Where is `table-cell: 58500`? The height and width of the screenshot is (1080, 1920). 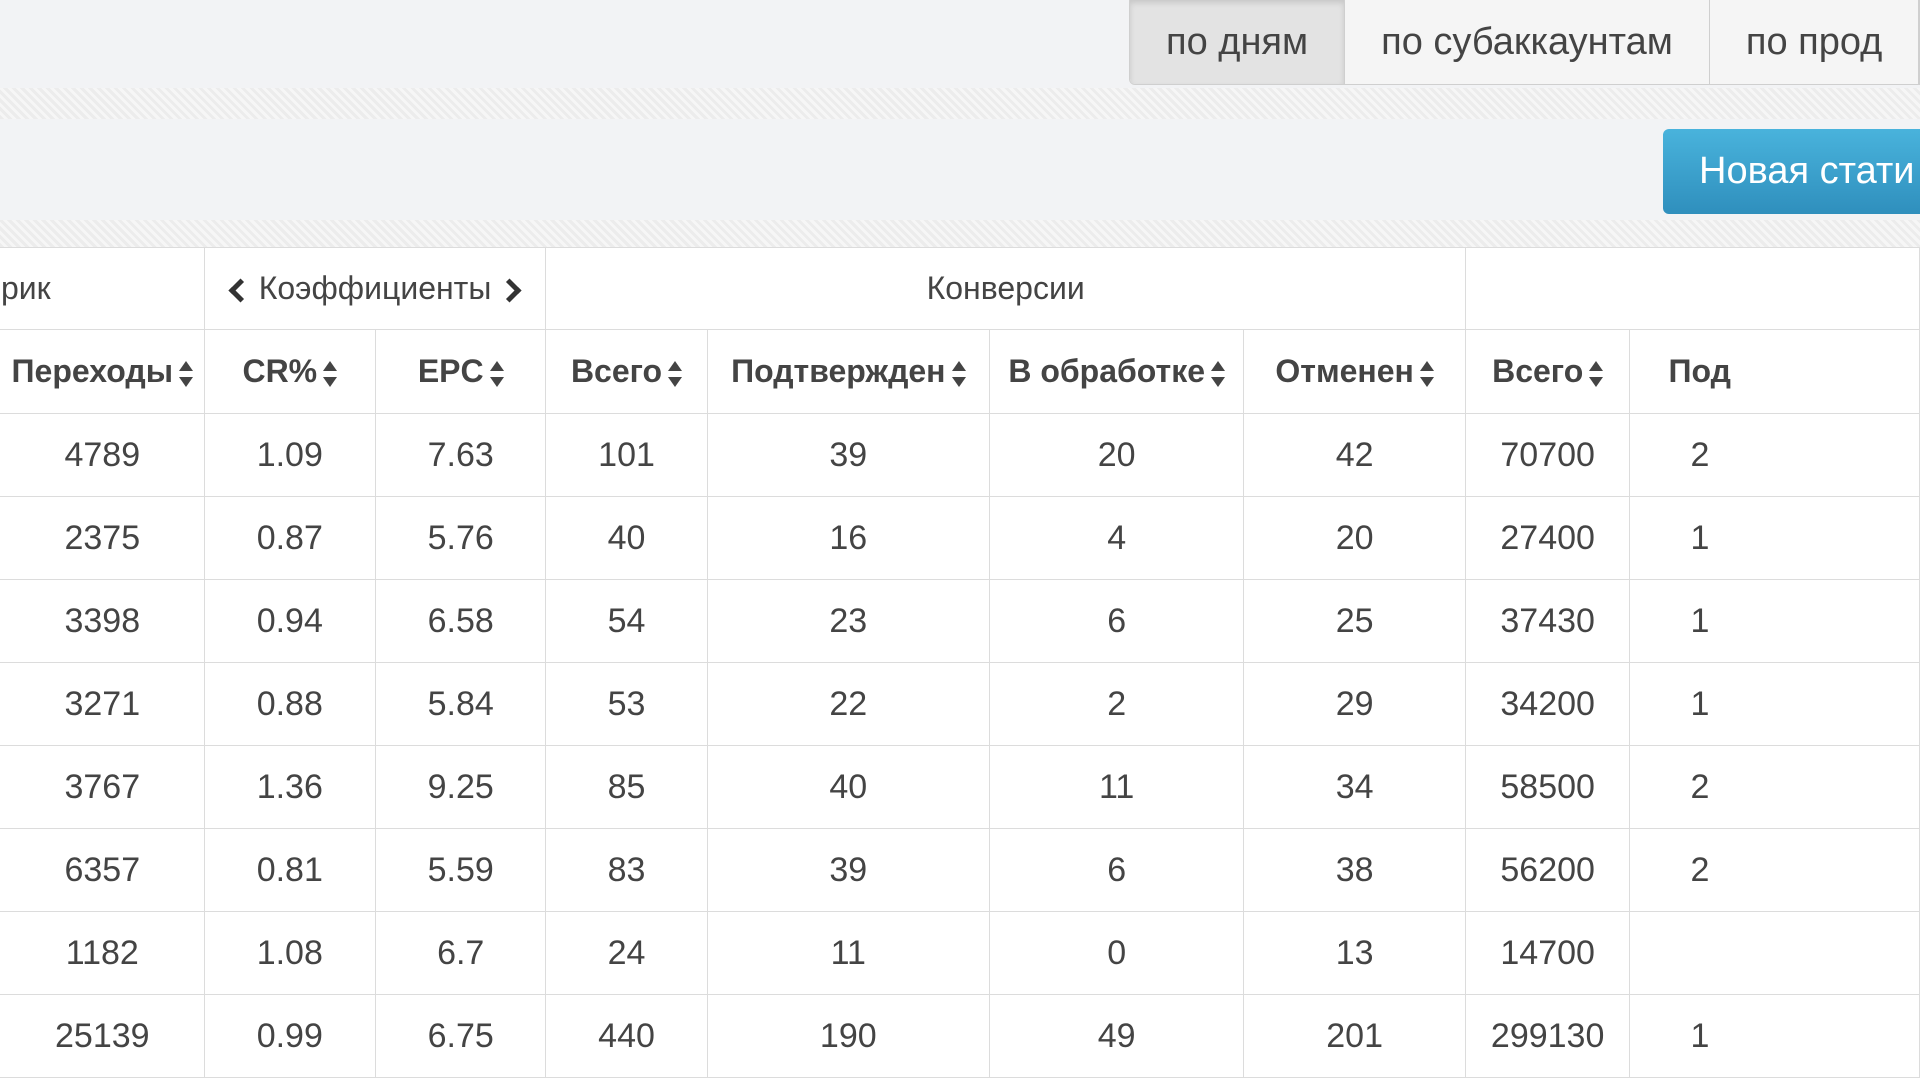
table-cell: 58500 is located at coordinates (1547, 787).